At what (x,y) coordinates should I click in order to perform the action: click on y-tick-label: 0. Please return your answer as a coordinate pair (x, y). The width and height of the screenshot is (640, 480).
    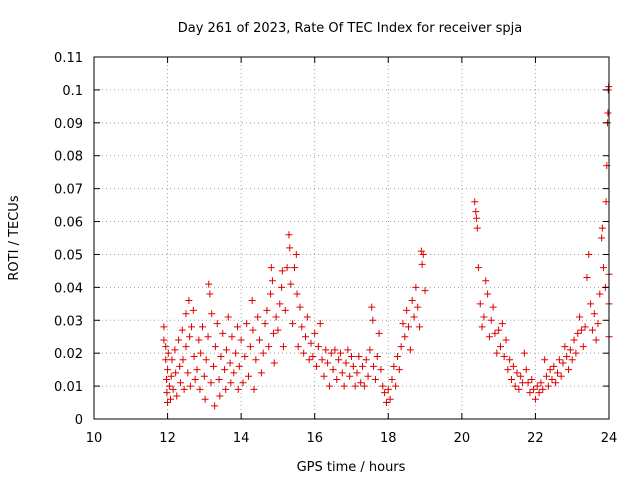
    Looking at the image, I should click on (79, 420).